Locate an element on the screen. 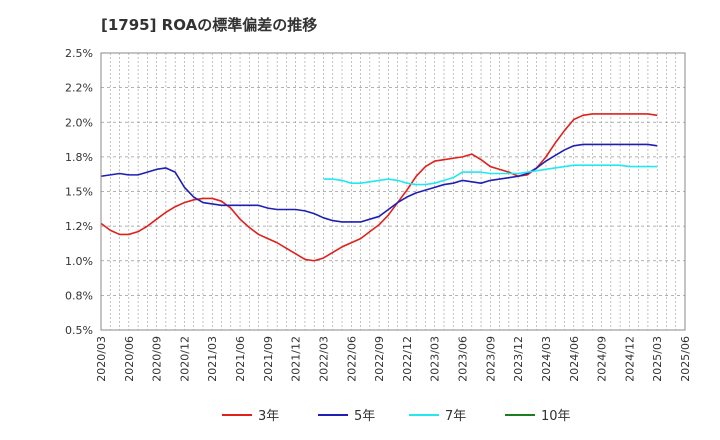  y-tick-label: 0.8% is located at coordinates (79, 295).